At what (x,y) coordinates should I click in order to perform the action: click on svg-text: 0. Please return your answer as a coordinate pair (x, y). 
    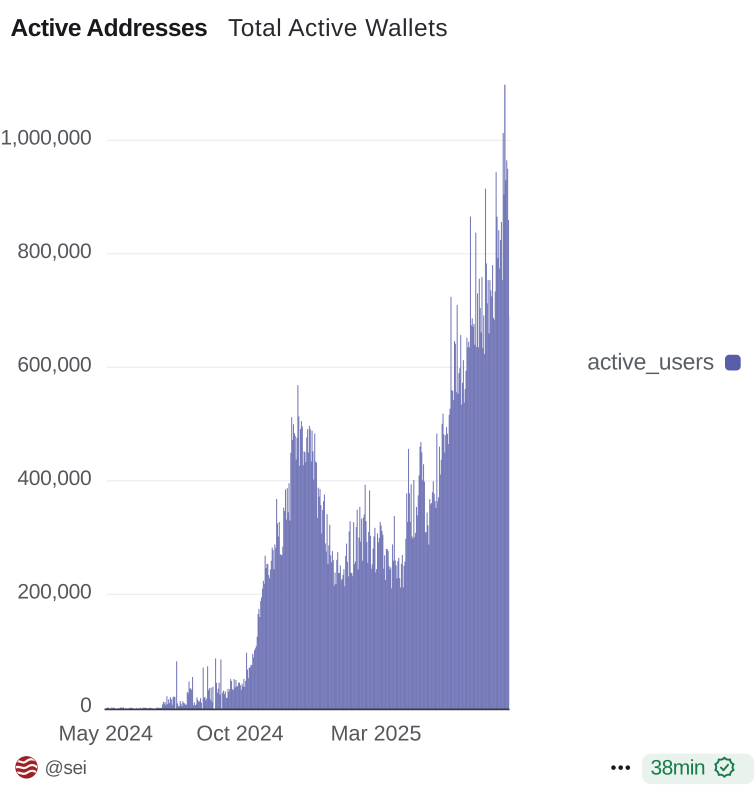
    Looking at the image, I should click on (85, 705).